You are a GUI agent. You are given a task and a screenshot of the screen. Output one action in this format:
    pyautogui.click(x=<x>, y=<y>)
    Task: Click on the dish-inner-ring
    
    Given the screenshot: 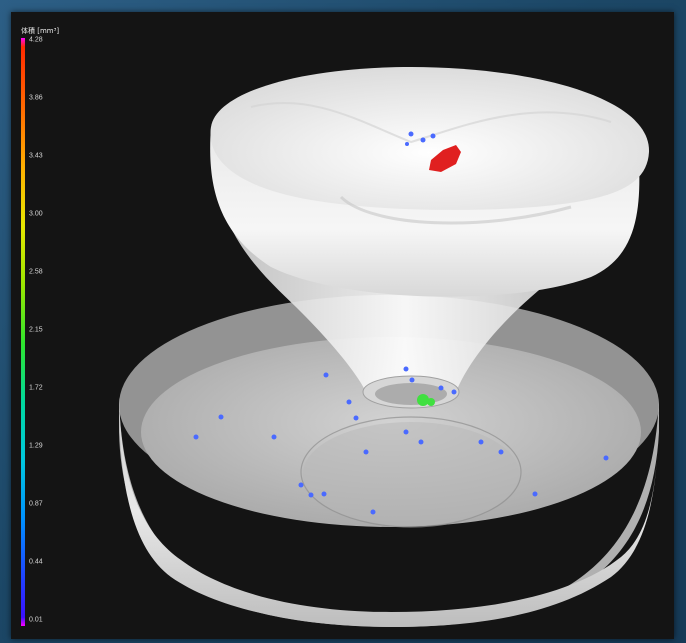 What is the action you would take?
    pyautogui.click(x=411, y=472)
    